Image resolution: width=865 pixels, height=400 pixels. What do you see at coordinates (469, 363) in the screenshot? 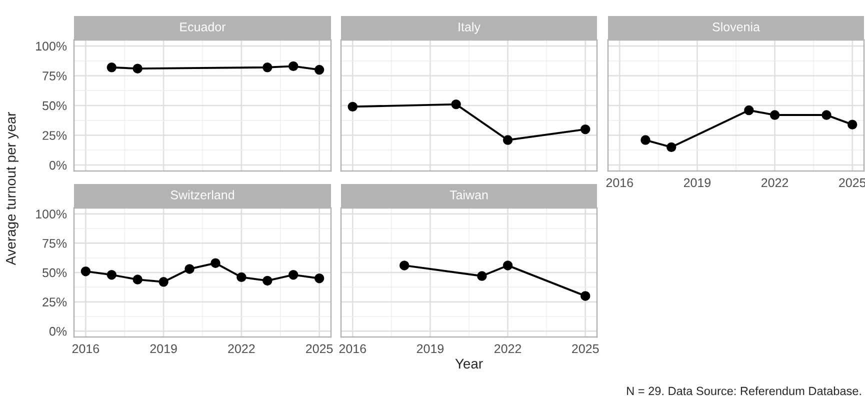
I see `x-axis-title: Year` at bounding box center [469, 363].